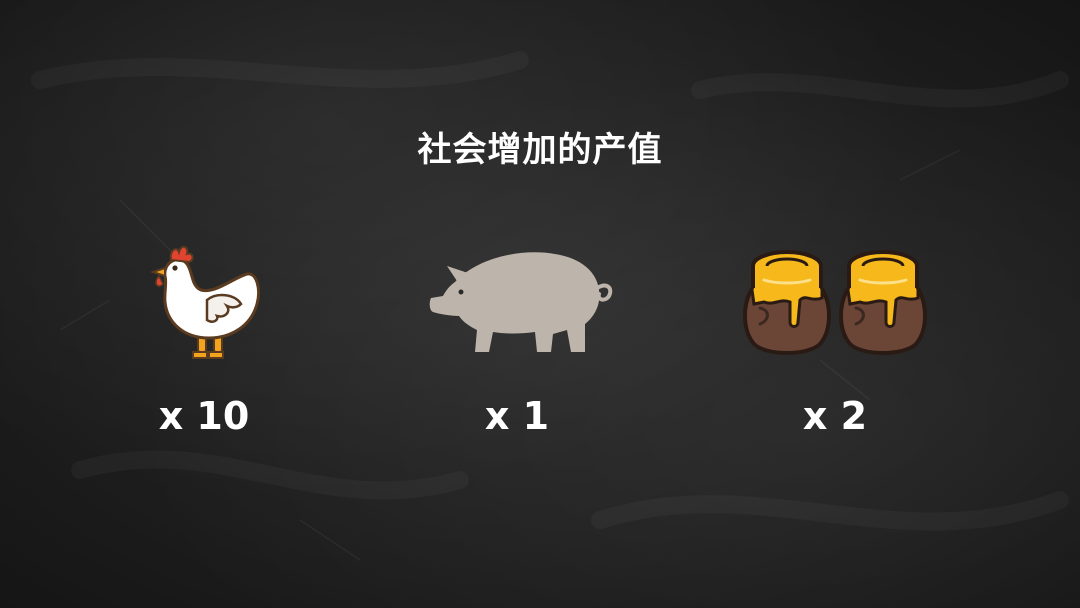  Describe the element at coordinates (175, 268) in the screenshot. I see `chicken-eye` at that location.